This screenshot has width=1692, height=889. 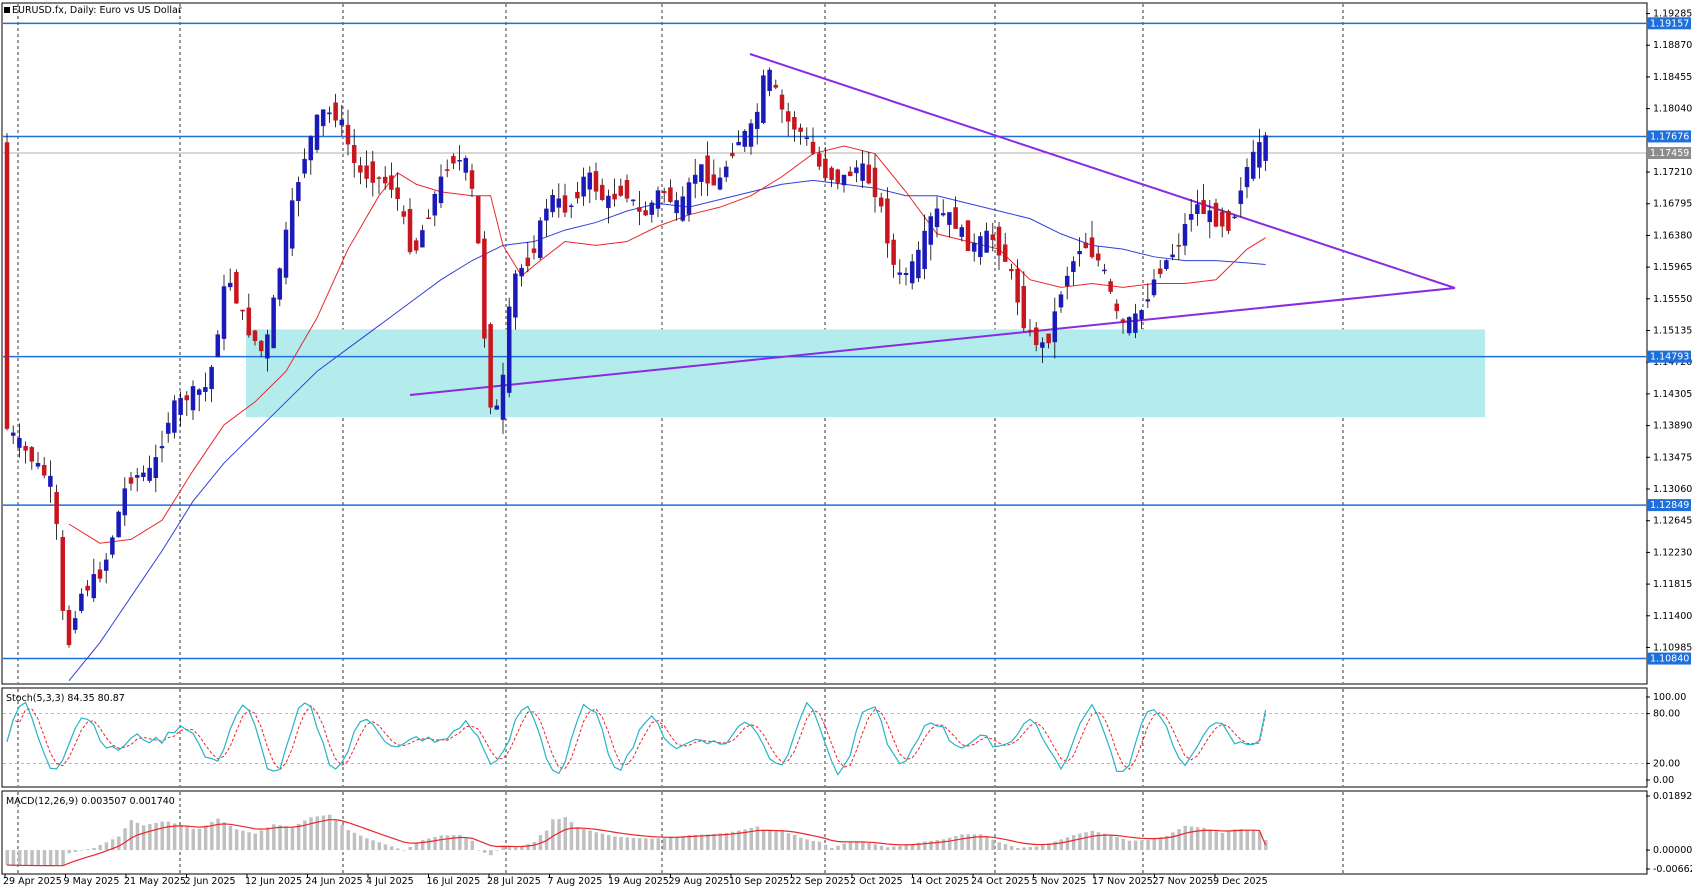 What do you see at coordinates (1672, 552) in the screenshot?
I see `price-axis-tick-label: 1.12230` at bounding box center [1672, 552].